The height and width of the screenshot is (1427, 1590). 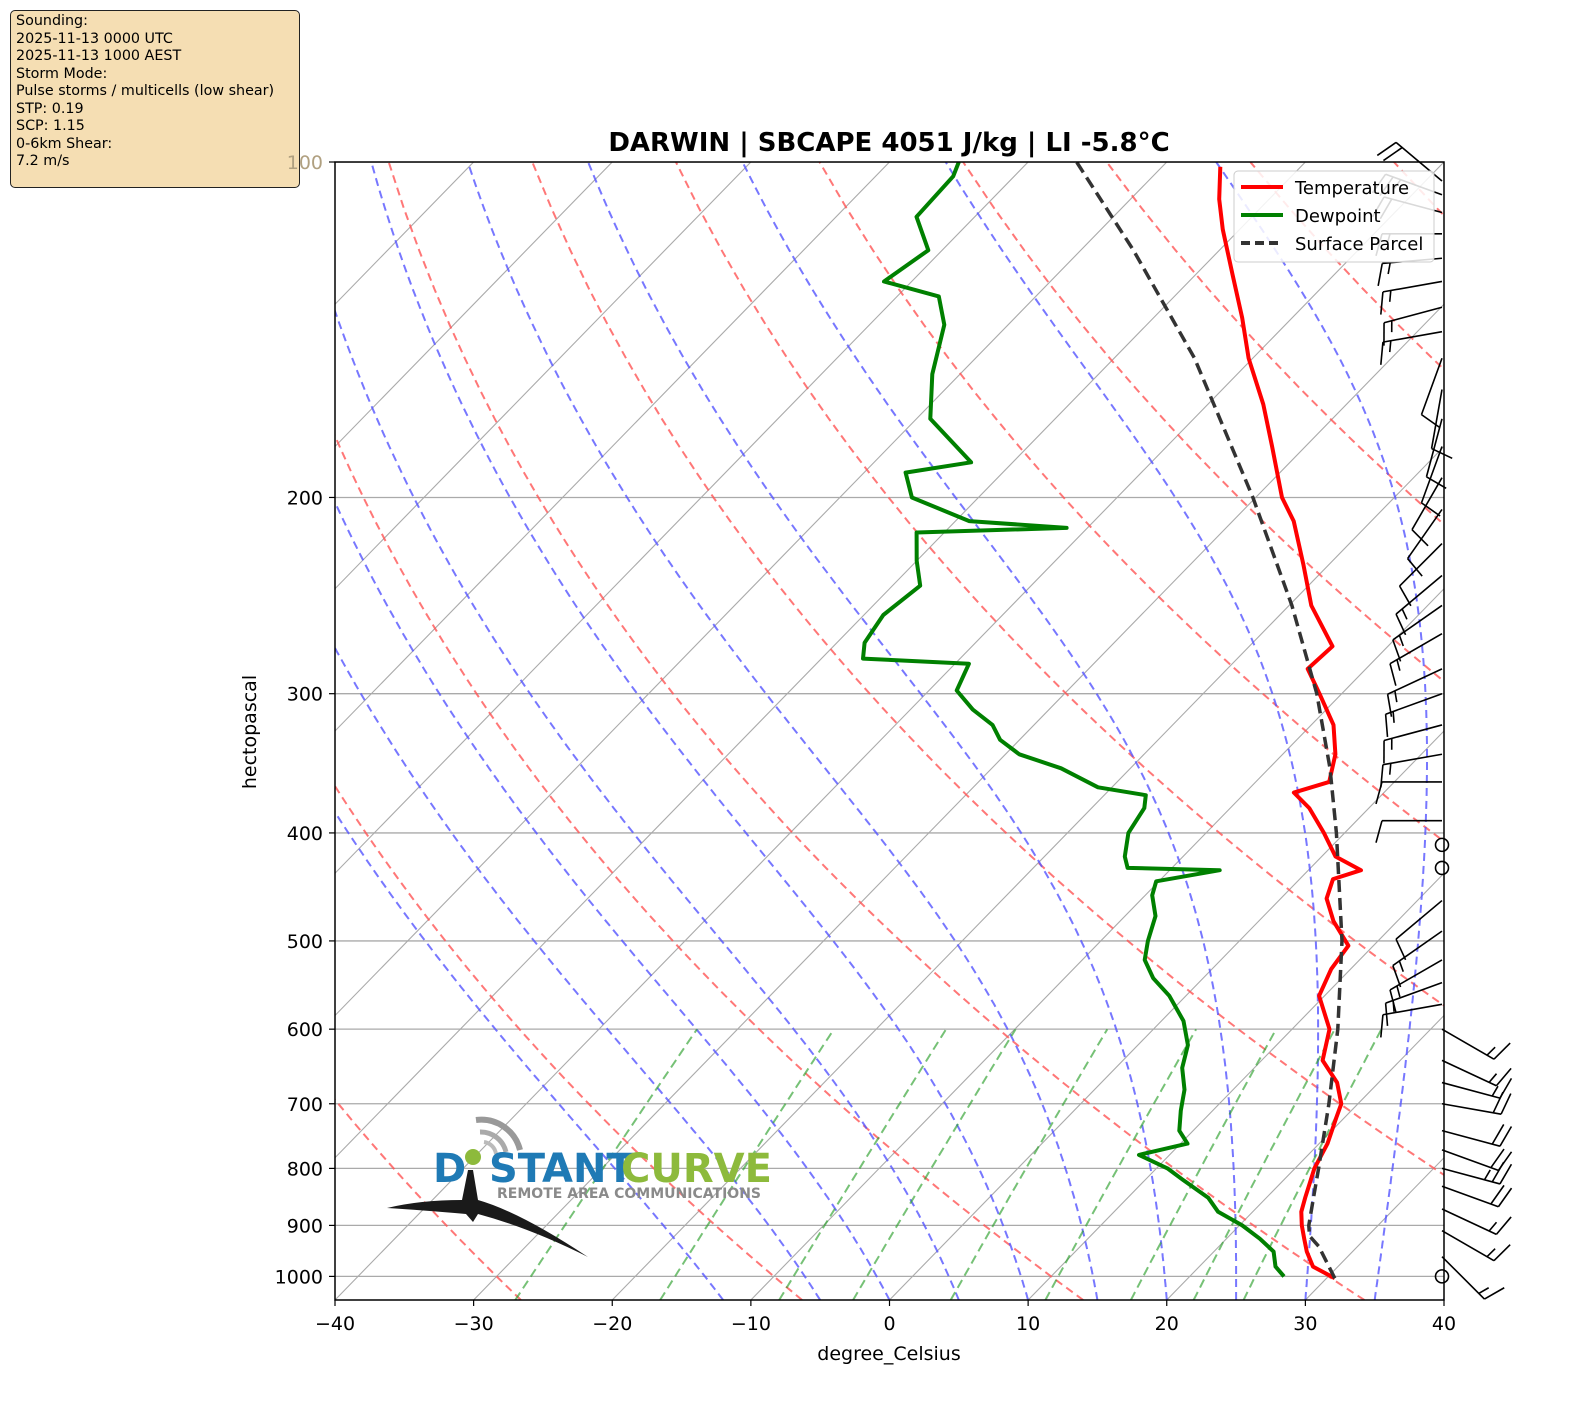 What do you see at coordinates (145, 91) in the screenshot?
I see `info-line: Pulse storms / multicells (low shear)` at bounding box center [145, 91].